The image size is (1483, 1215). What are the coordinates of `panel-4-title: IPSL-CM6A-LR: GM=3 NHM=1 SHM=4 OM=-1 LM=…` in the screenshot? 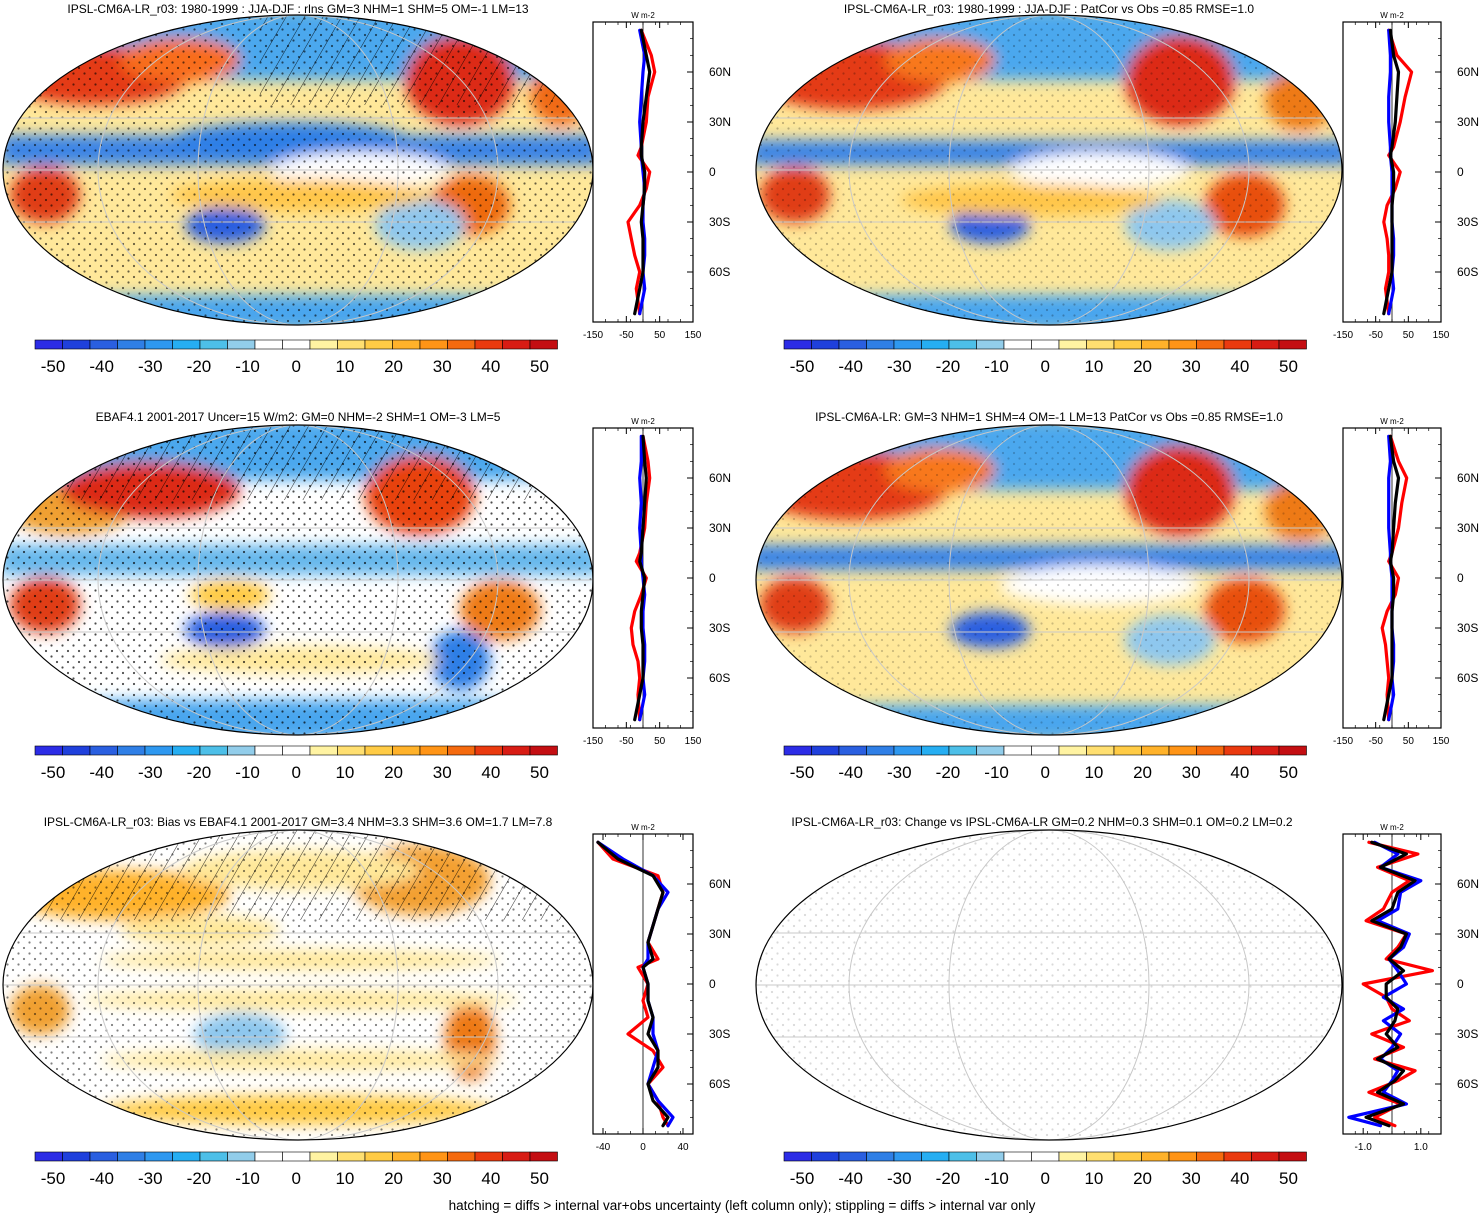 It's located at (1049, 417).